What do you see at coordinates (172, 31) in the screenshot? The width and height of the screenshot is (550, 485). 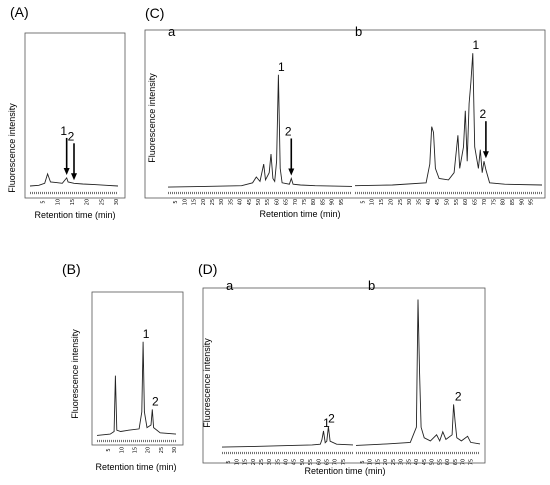 I see `sub-label-c-a: a` at bounding box center [172, 31].